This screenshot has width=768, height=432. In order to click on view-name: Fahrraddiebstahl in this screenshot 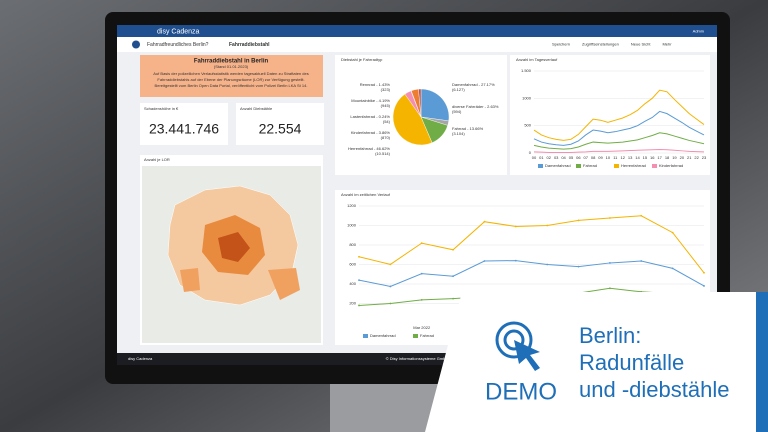, I will do `click(249, 45)`.